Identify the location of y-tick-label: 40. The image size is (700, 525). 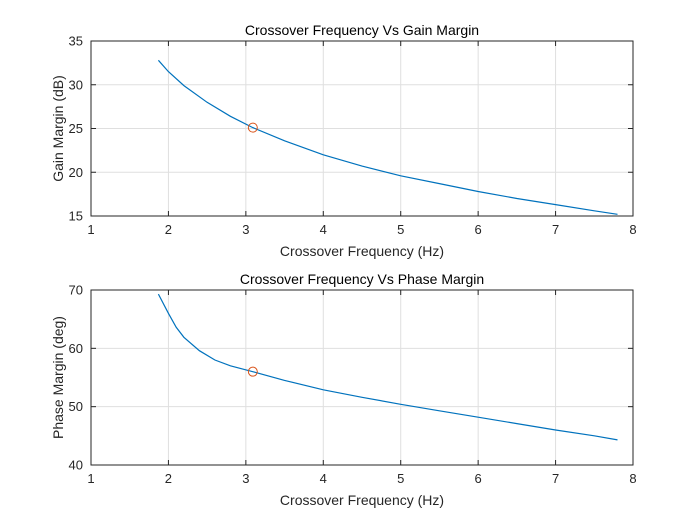
(76, 465).